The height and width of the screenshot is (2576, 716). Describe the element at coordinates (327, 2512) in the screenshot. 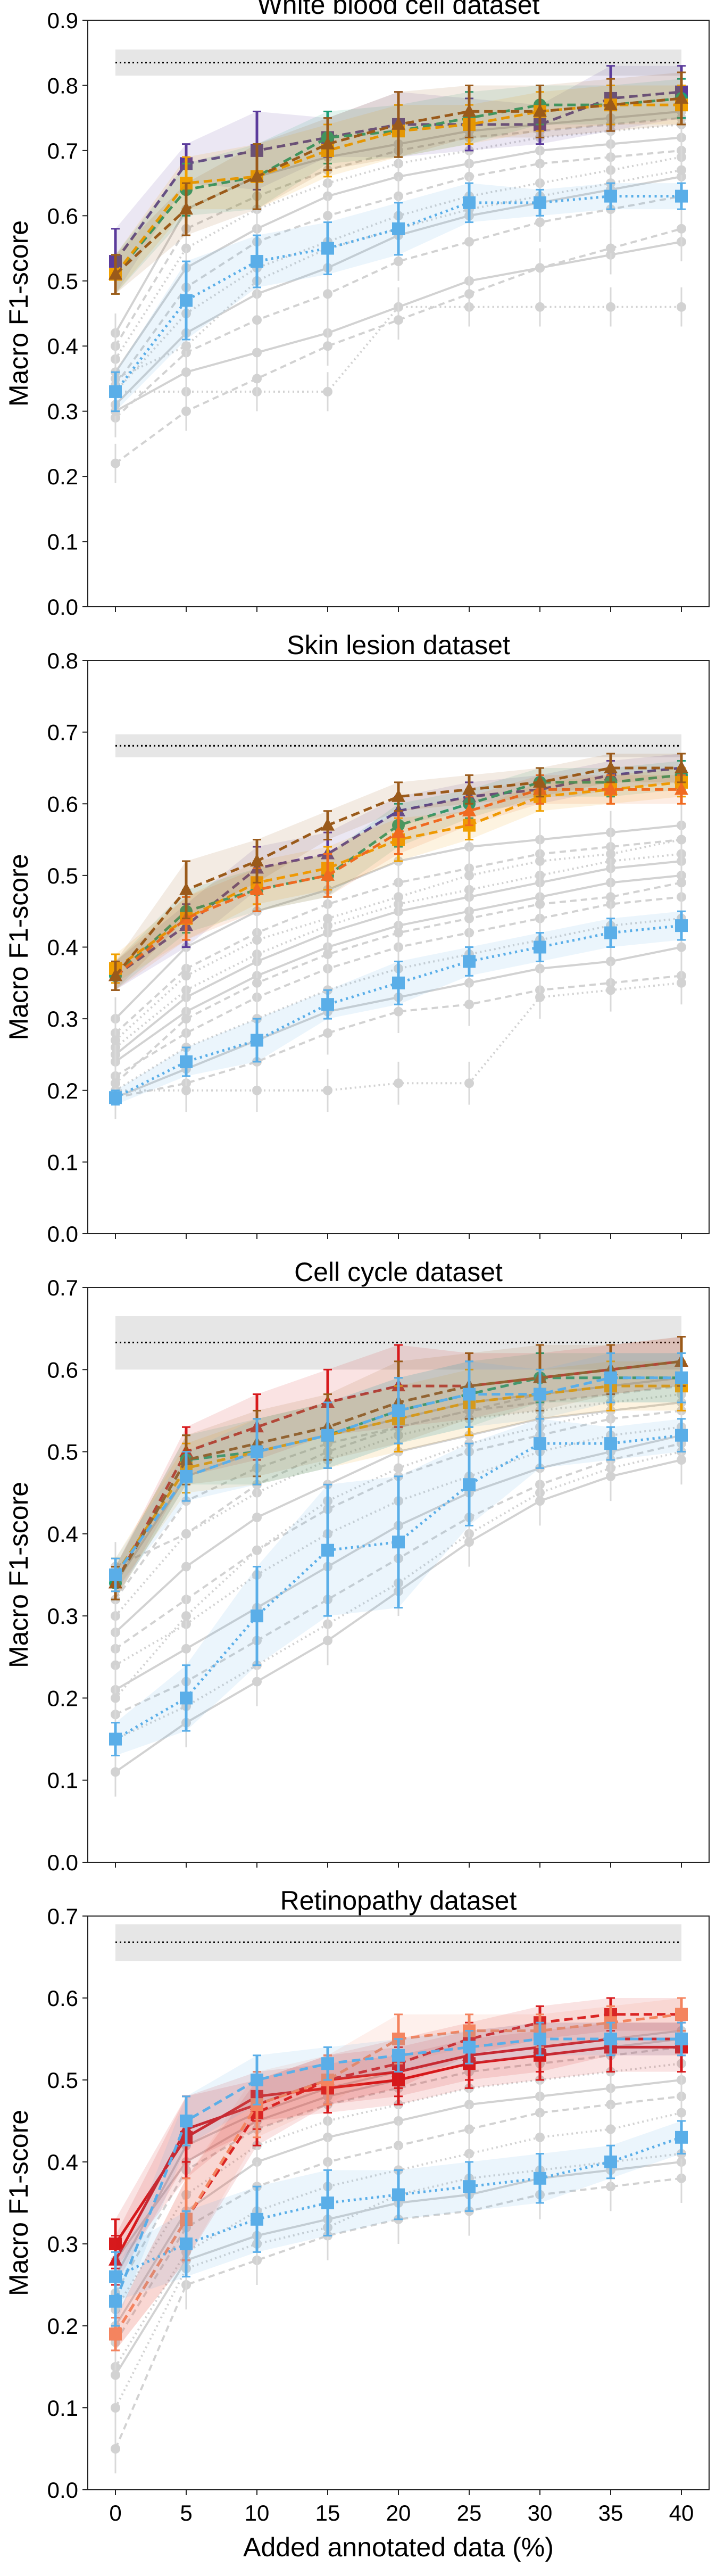

I see `x-tick-label: 15` at that location.